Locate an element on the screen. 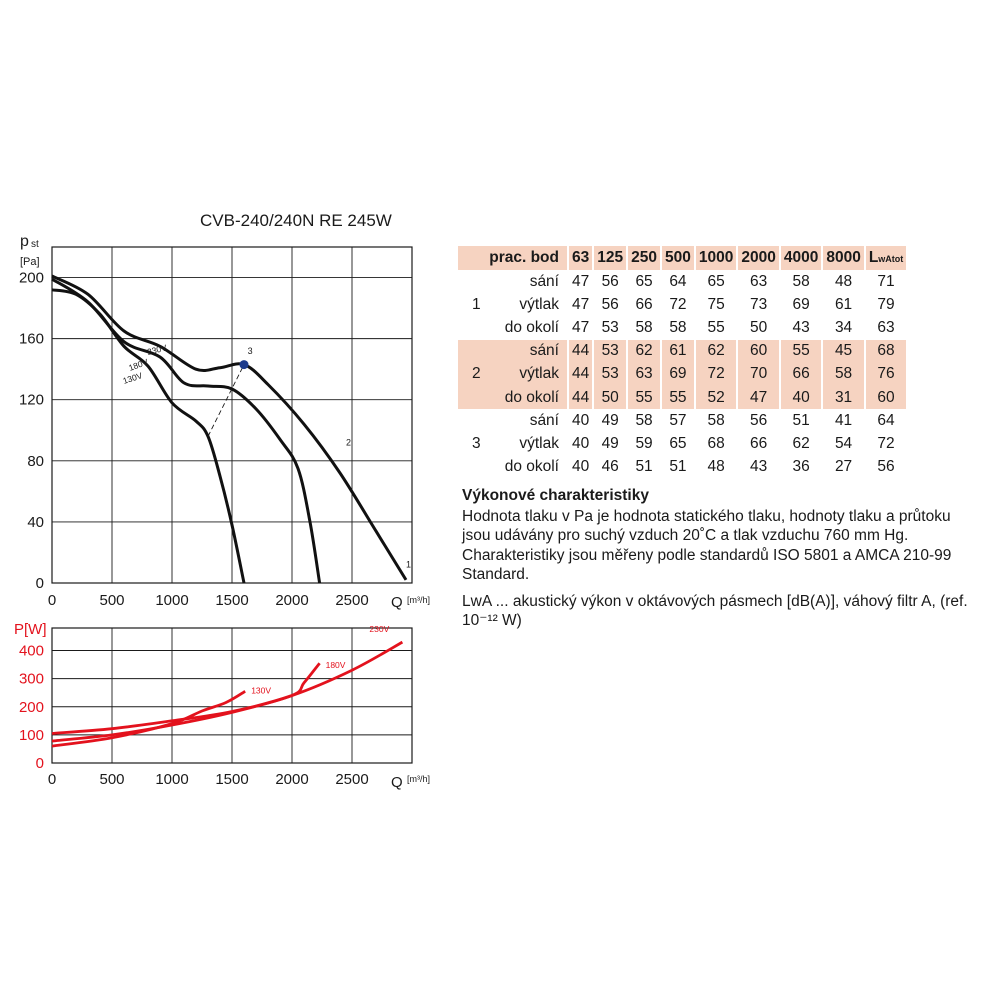  header-freq-500: 500 is located at coordinates (678, 258).